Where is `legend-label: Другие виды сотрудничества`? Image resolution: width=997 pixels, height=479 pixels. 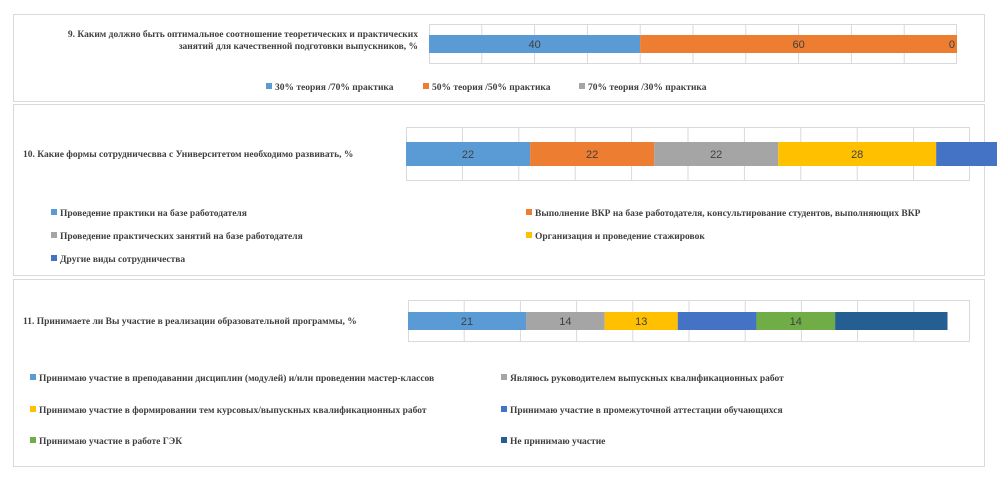 legend-label: Другие виды сотрудничества is located at coordinates (123, 260).